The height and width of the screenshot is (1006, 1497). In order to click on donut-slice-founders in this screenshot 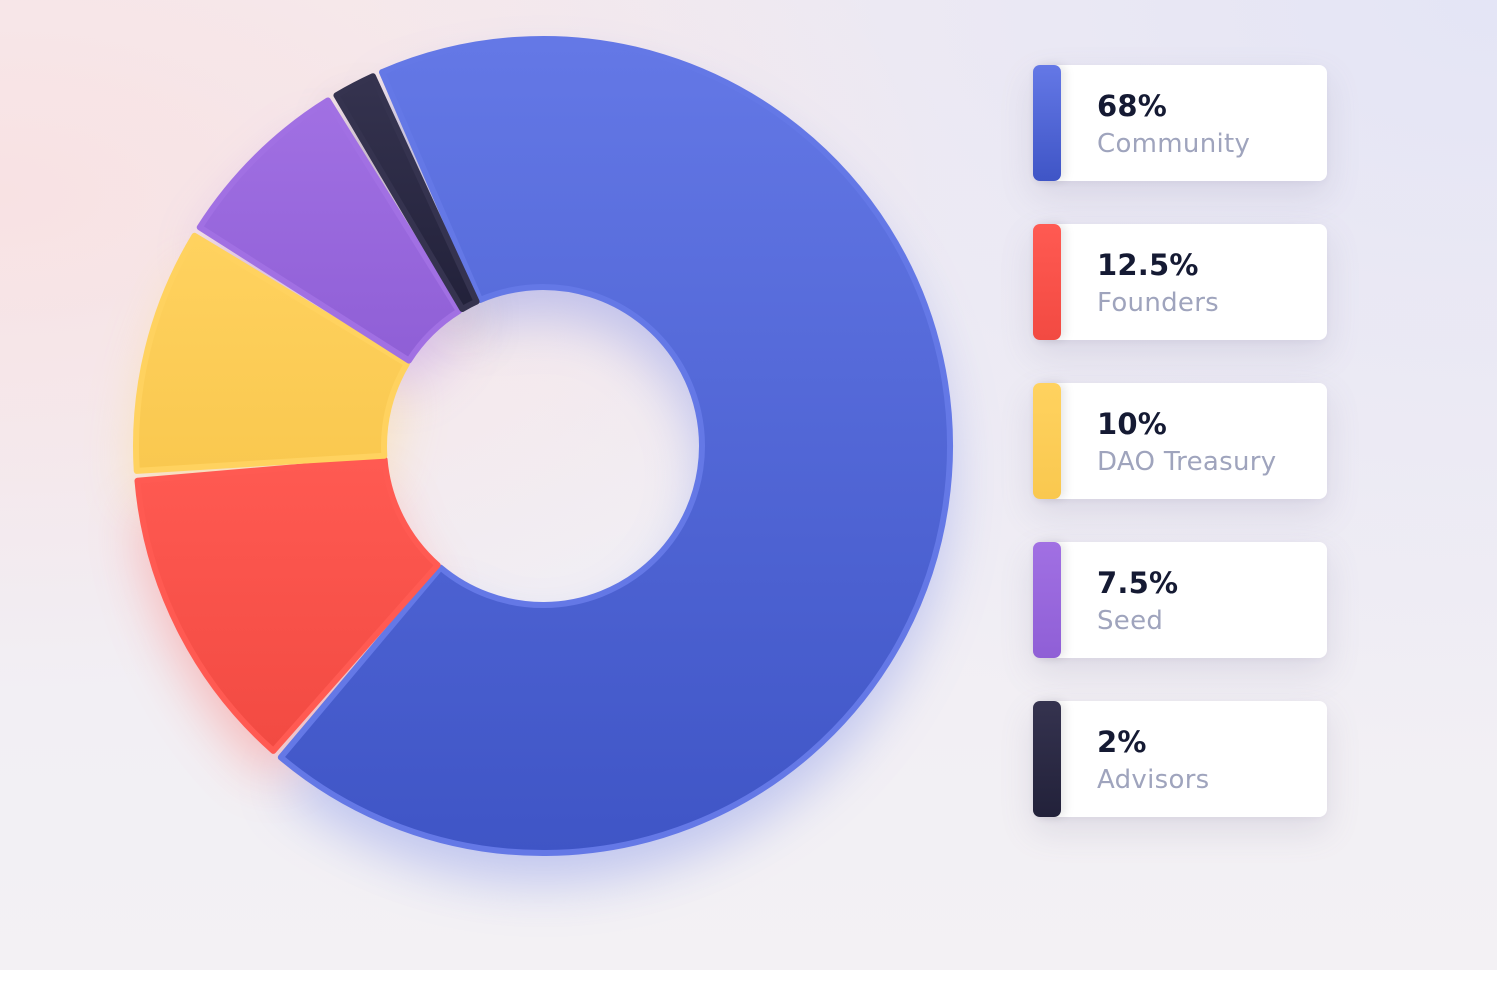, I will do `click(287, 605)`.